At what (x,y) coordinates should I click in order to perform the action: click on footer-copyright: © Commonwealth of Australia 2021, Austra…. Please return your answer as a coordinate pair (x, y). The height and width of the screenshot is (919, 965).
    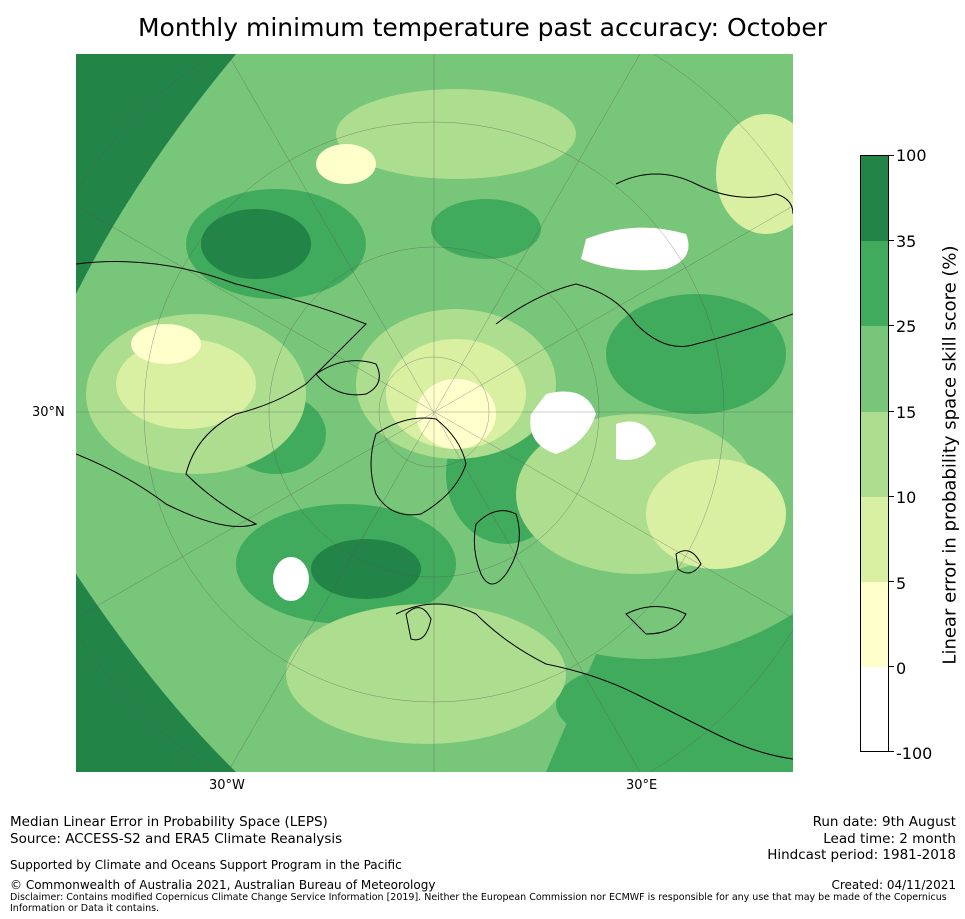
    Looking at the image, I should click on (223, 885).